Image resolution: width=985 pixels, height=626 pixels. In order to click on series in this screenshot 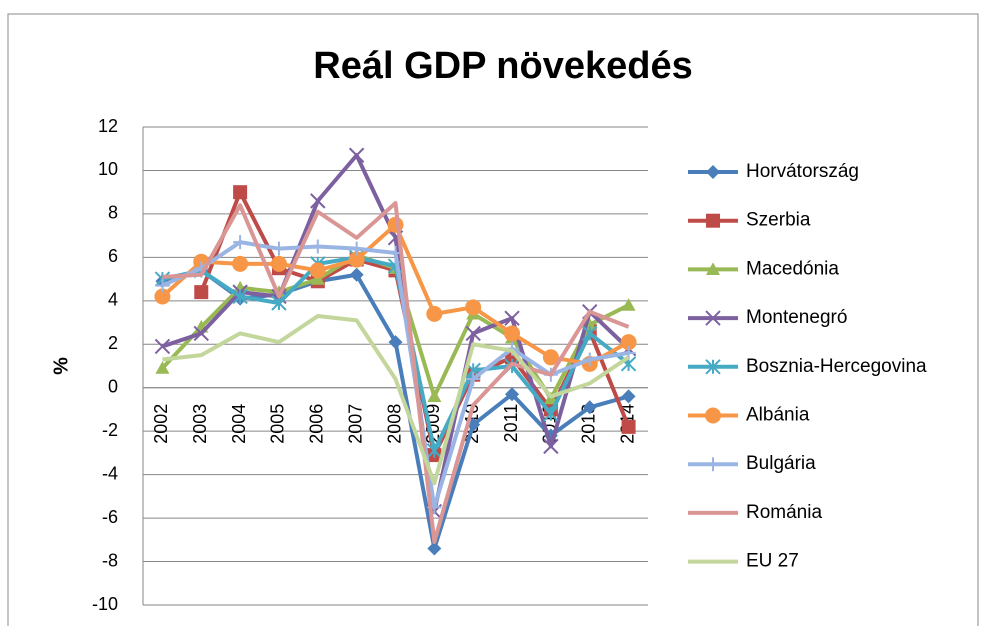, I will do `click(396, 400)`.